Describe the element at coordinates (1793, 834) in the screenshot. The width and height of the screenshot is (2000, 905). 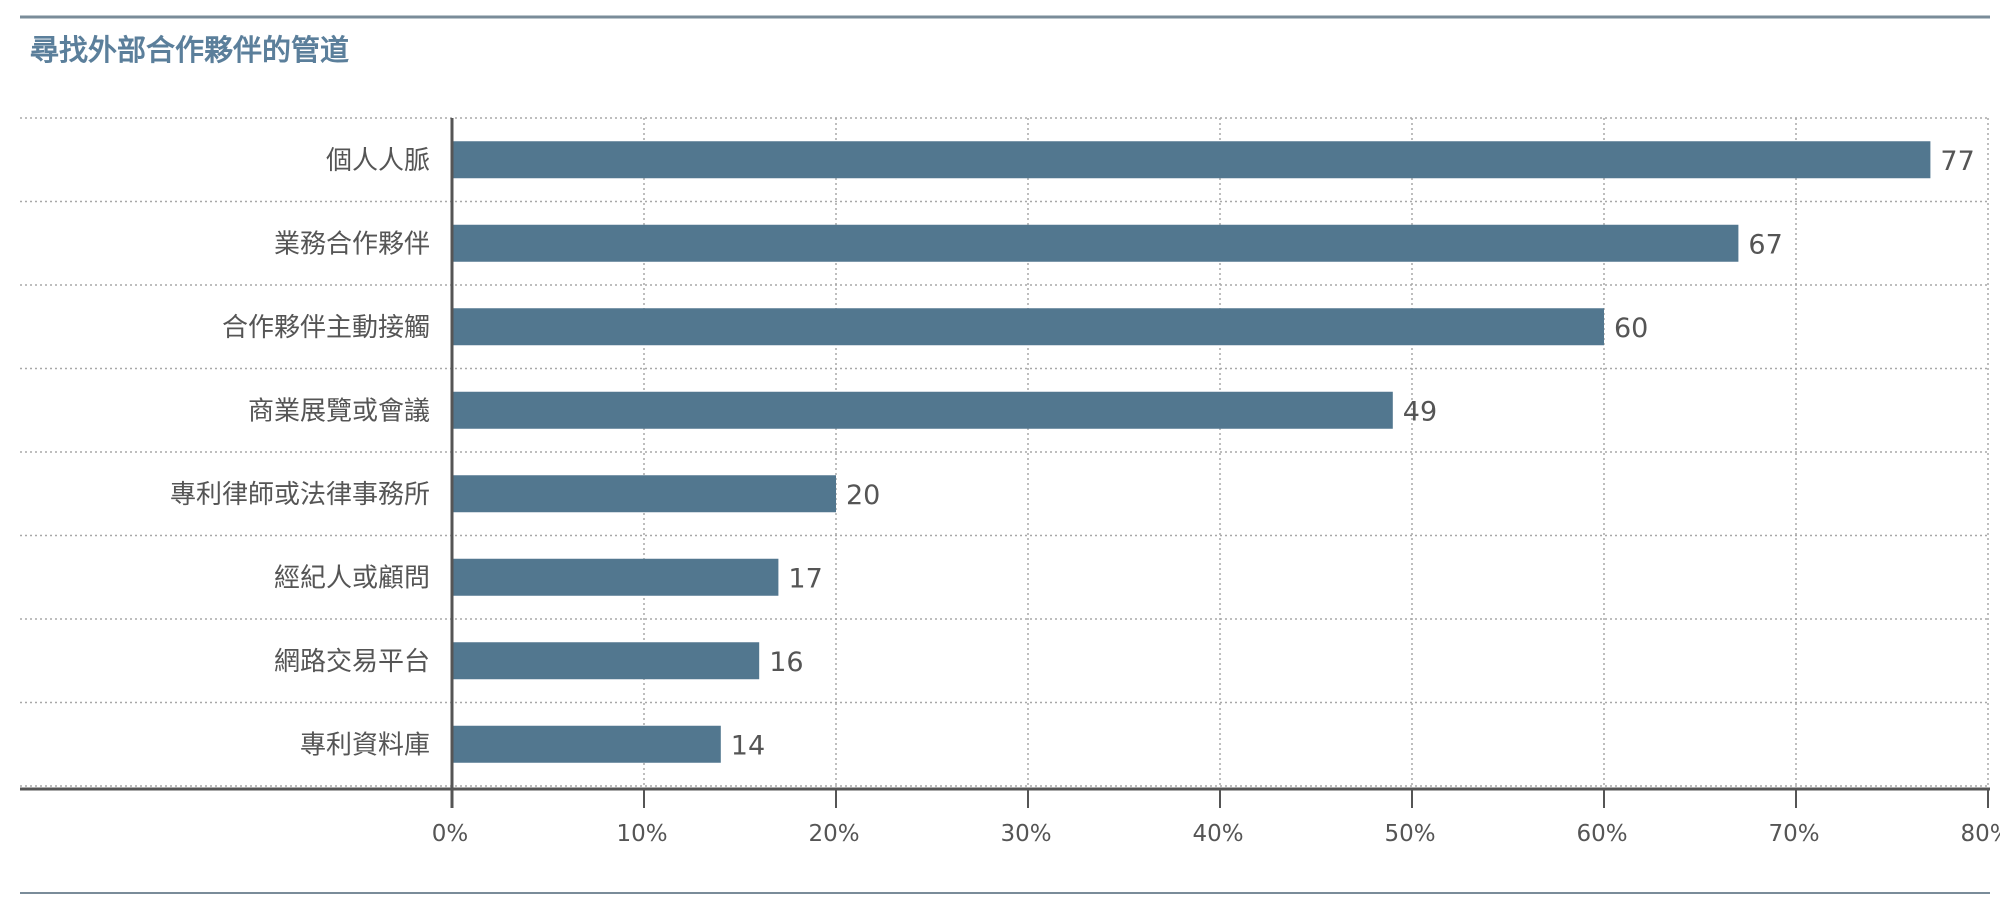
I see `tick-label: 70%` at that location.